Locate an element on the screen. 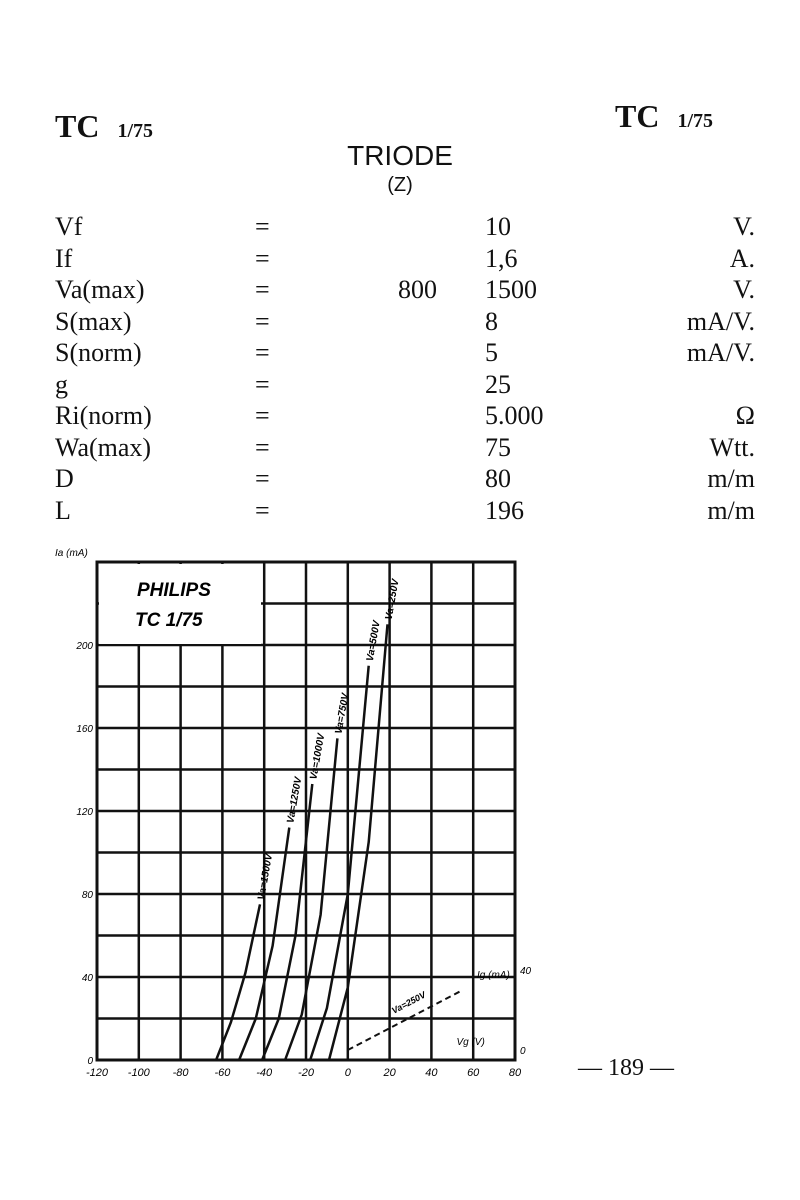 Image resolution: width=800 pixels, height=1200 pixels. header-right: TC 1/75 is located at coordinates (664, 116).